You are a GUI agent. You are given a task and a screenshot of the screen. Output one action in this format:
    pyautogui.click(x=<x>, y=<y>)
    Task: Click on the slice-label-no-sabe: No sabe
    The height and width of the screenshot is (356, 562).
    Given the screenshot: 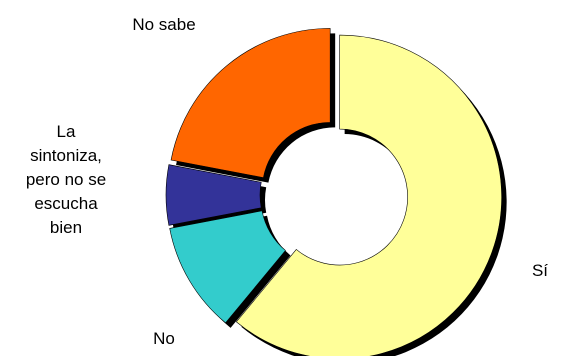 What is the action you would take?
    pyautogui.click(x=163, y=24)
    